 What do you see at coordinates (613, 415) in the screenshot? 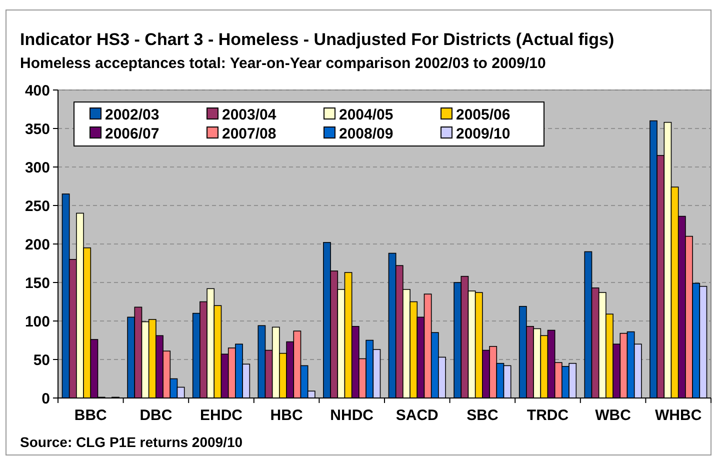
I see `x-tick-label: WBC` at bounding box center [613, 415].